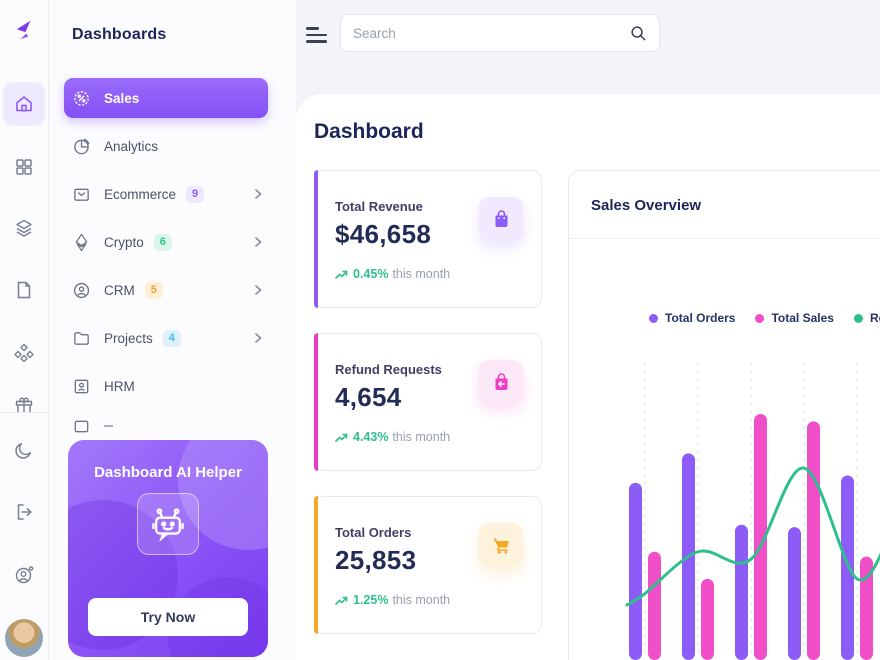 The width and height of the screenshot is (880, 660). What do you see at coordinates (131, 146) in the screenshot?
I see `sidebar-item-label: Analytics` at bounding box center [131, 146].